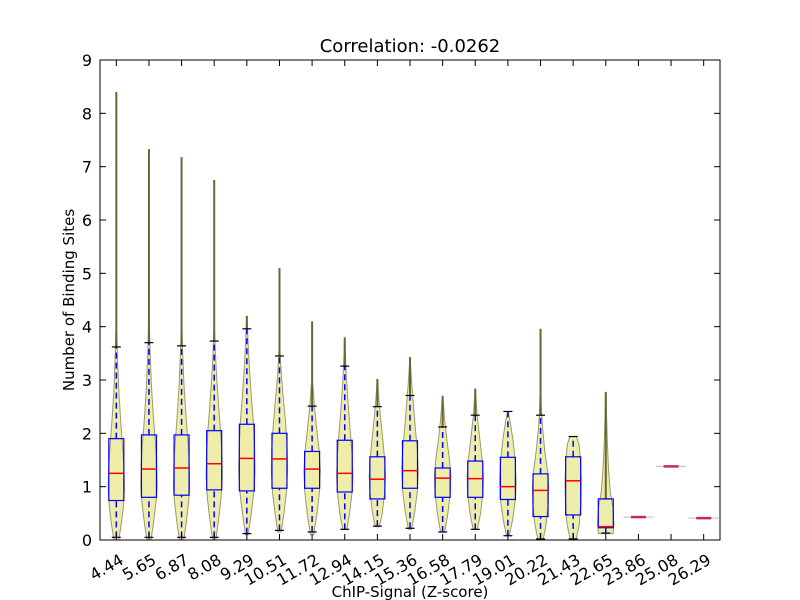 Image resolution: width=800 pixels, height=600 pixels. I want to click on y-tick-label-0: 0, so click(87, 540).